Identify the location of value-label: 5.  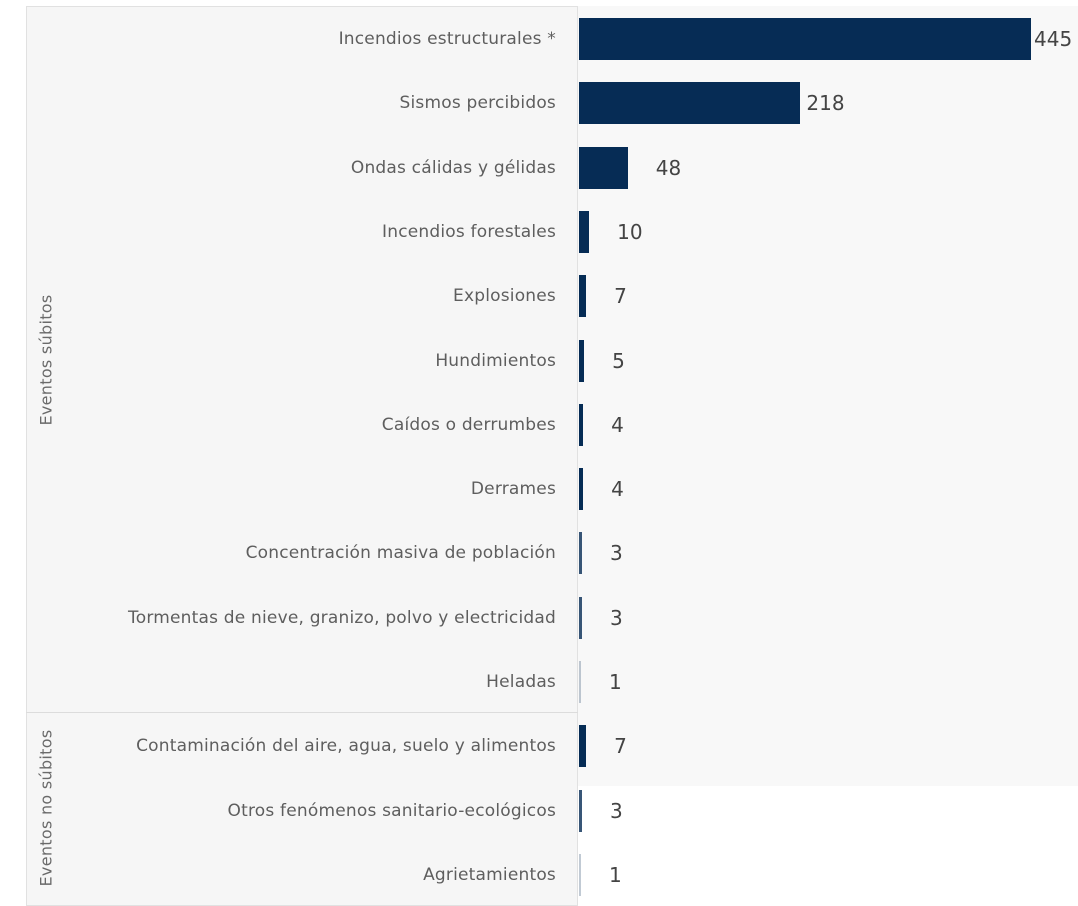
(618, 360).